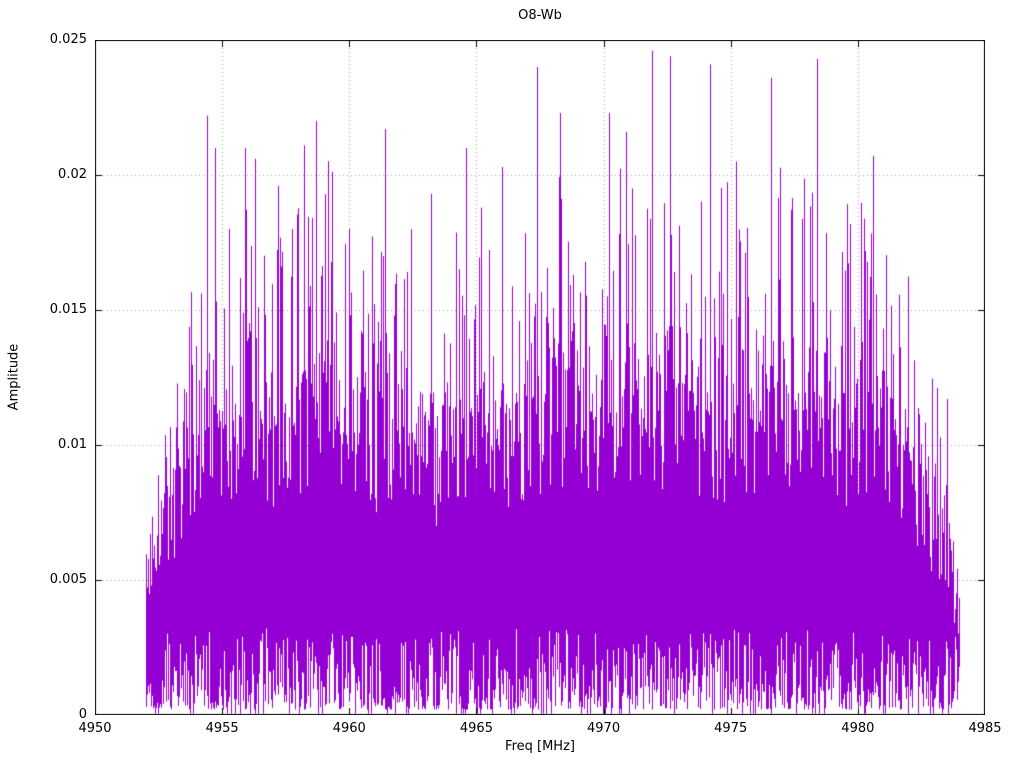 The image size is (1024, 768). I want to click on x-tick-label: 4965, so click(476, 728).